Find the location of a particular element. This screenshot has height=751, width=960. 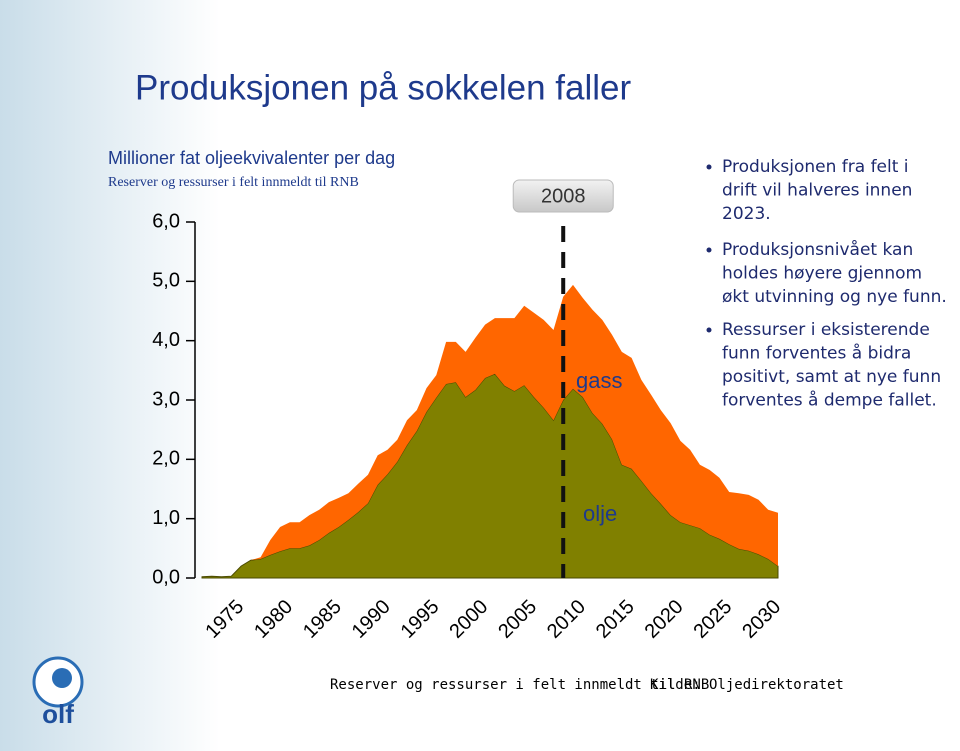

x-tick-label: 2020 is located at coordinates (664, 619).